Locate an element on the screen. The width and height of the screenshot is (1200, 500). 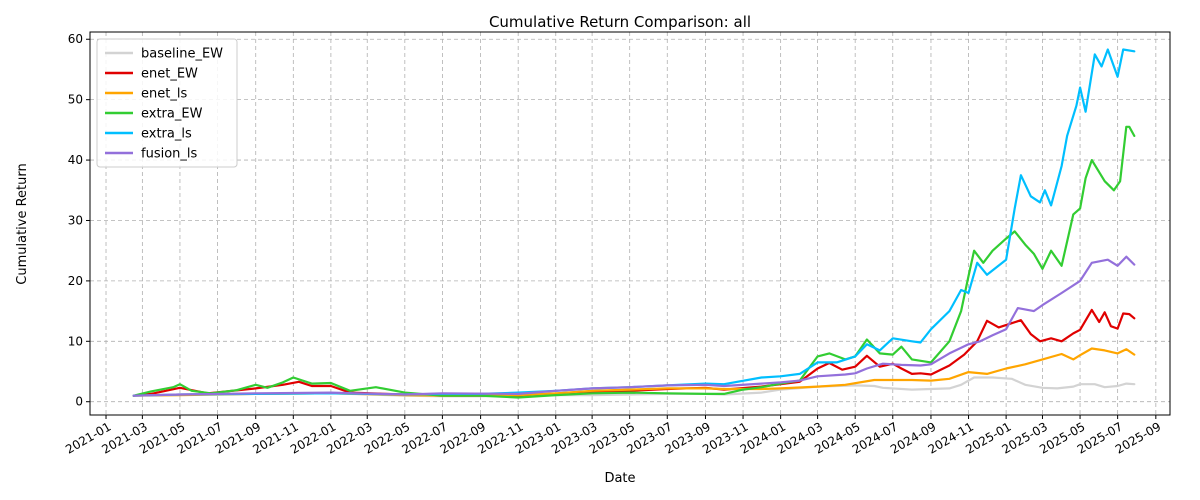
y-tick-label: 0 is located at coordinates (79, 402).